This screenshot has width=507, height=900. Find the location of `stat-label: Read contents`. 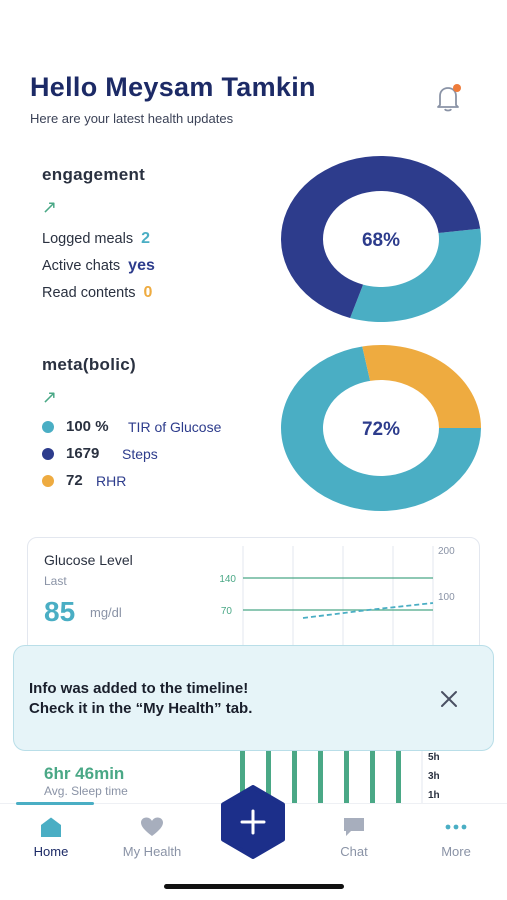

stat-label: Read contents is located at coordinates (89, 292).